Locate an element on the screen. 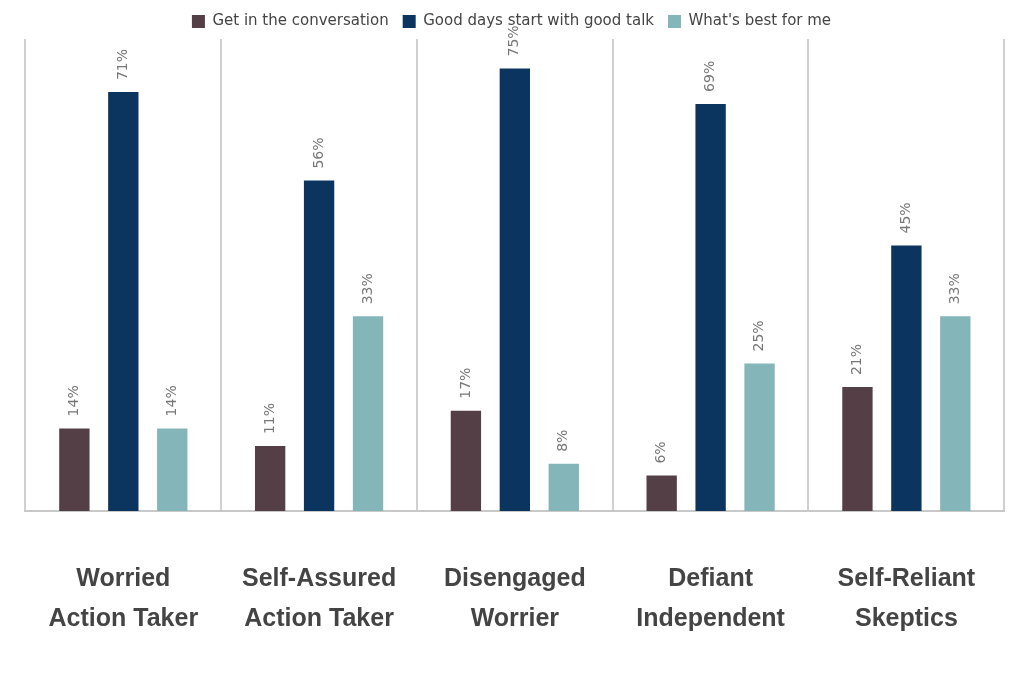  x-tick-label: Disengaged Worrier is located at coordinates (515, 596).